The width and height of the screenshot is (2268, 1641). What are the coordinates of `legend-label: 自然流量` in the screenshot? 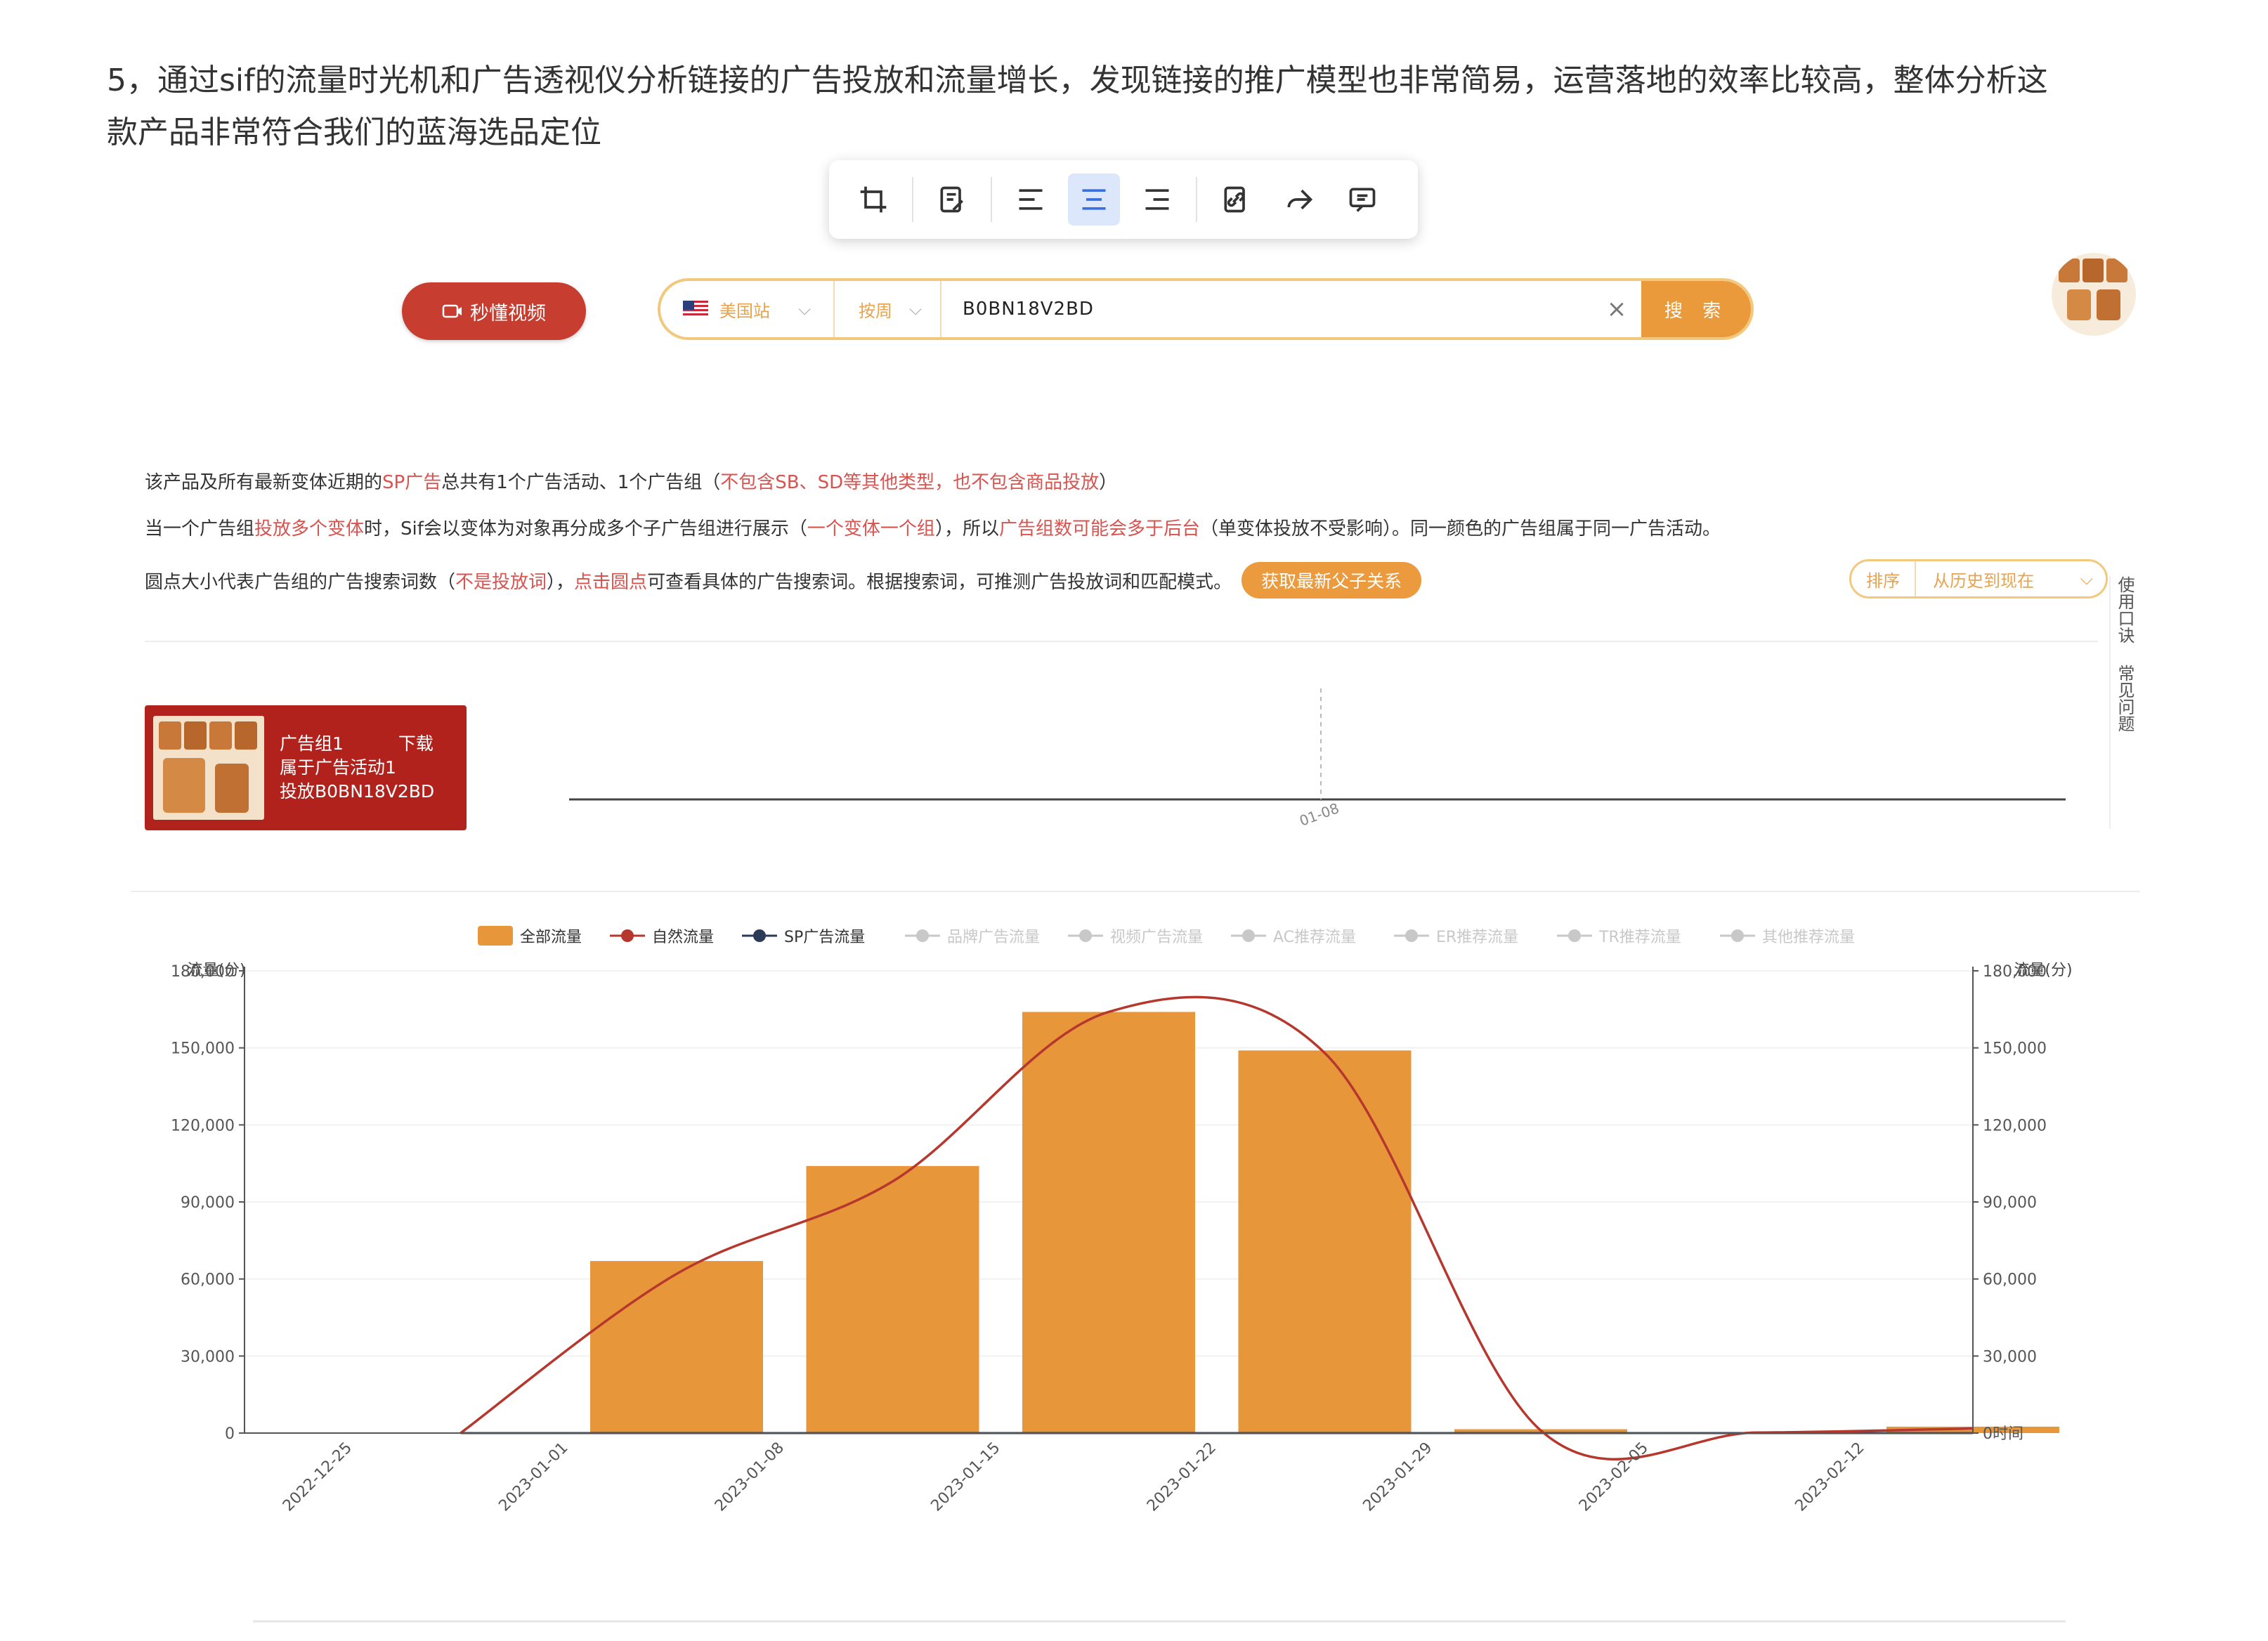 It's located at (683, 937).